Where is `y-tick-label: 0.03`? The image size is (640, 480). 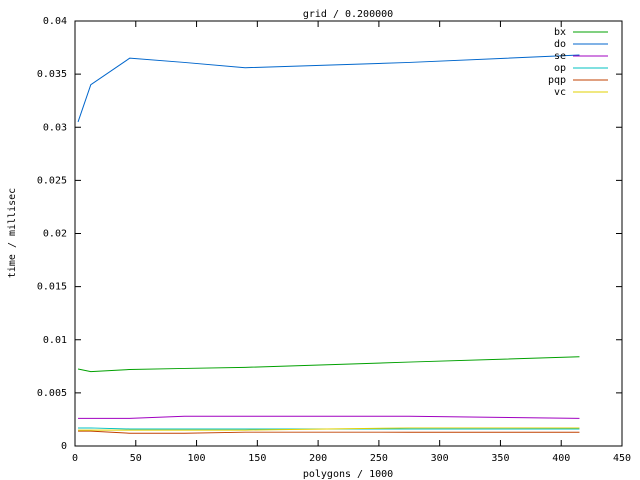
y-tick-label: 0.03 is located at coordinates (55, 127).